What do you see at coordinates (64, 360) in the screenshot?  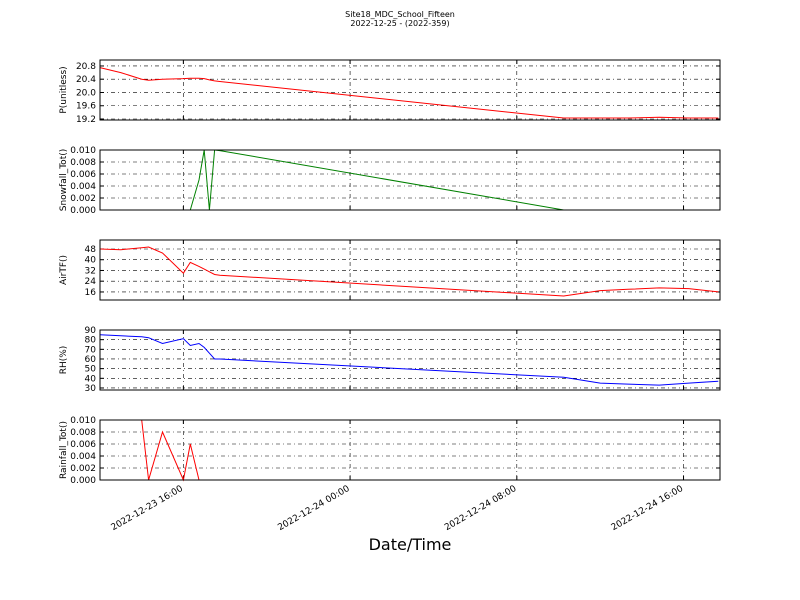 I see `y-axis-label: RH(%)` at bounding box center [64, 360].